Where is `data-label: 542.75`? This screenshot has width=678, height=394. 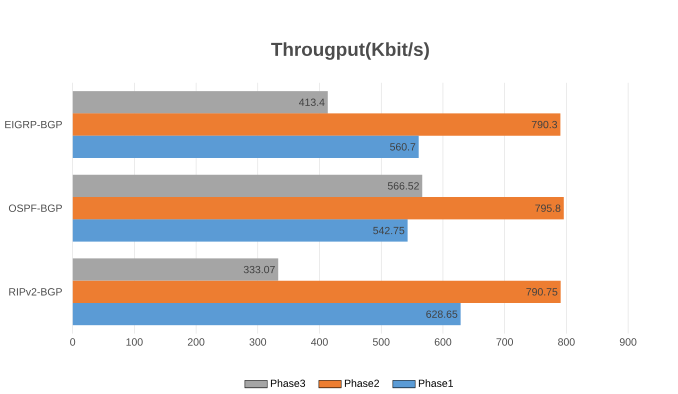
data-label: 542.75 is located at coordinates (388, 230).